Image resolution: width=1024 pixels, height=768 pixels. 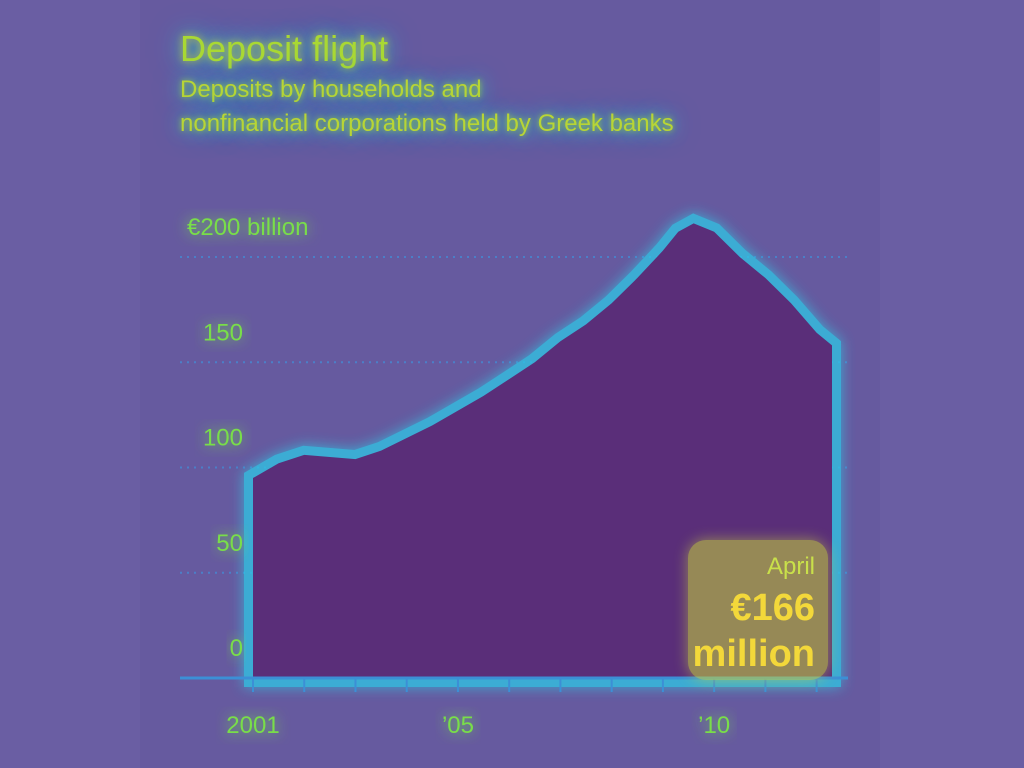 I want to click on y-tick-label: 150, so click(x=223, y=332).